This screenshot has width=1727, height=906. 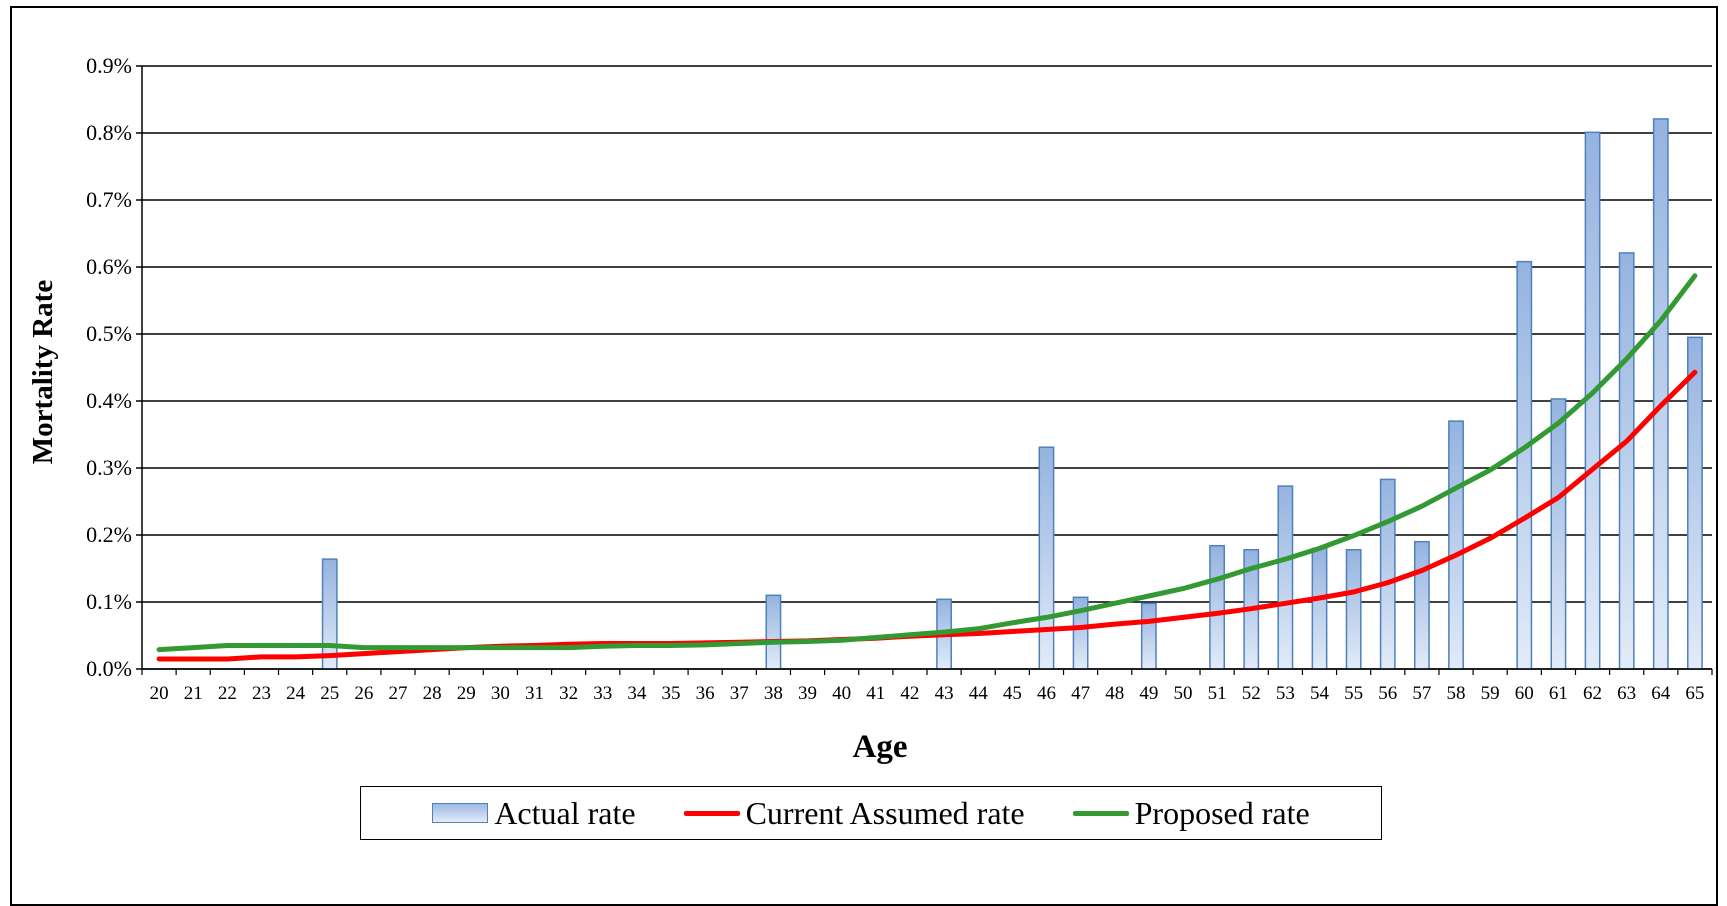 I want to click on x-tick-label: 32, so click(x=568, y=693).